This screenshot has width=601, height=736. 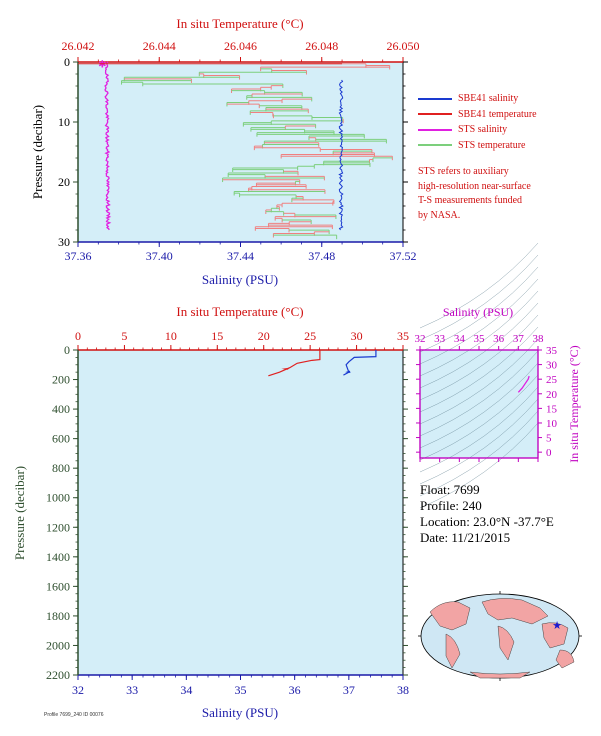 I want to click on temp-tick-label: 35, so click(x=403, y=336).